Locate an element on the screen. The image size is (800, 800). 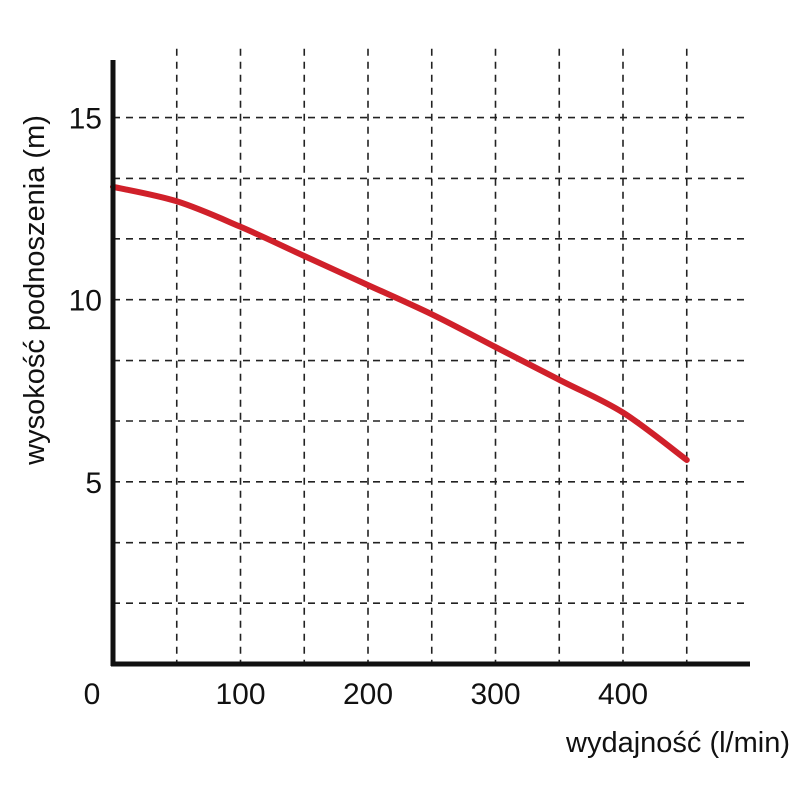
x-tick-label: 400 is located at coordinates (623, 694).